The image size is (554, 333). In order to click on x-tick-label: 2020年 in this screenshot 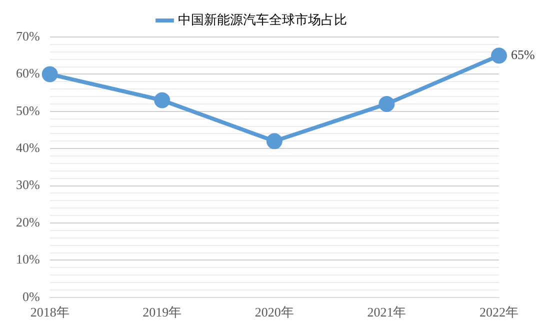, I will do `click(274, 312)`.